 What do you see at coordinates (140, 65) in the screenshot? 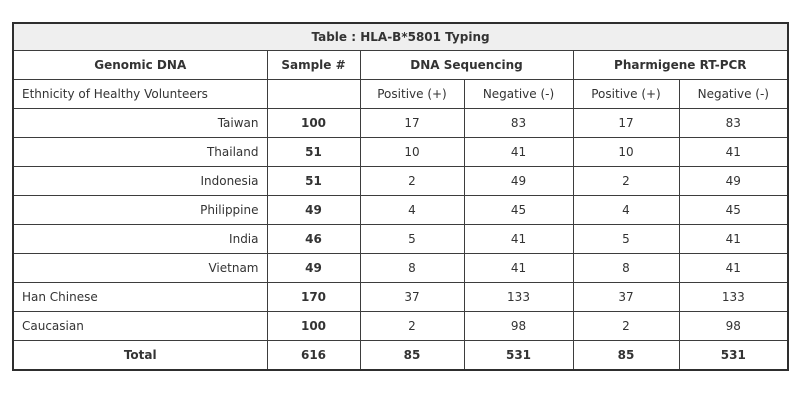
I see `header-genomic-dna: Genomic DNA` at bounding box center [140, 65].